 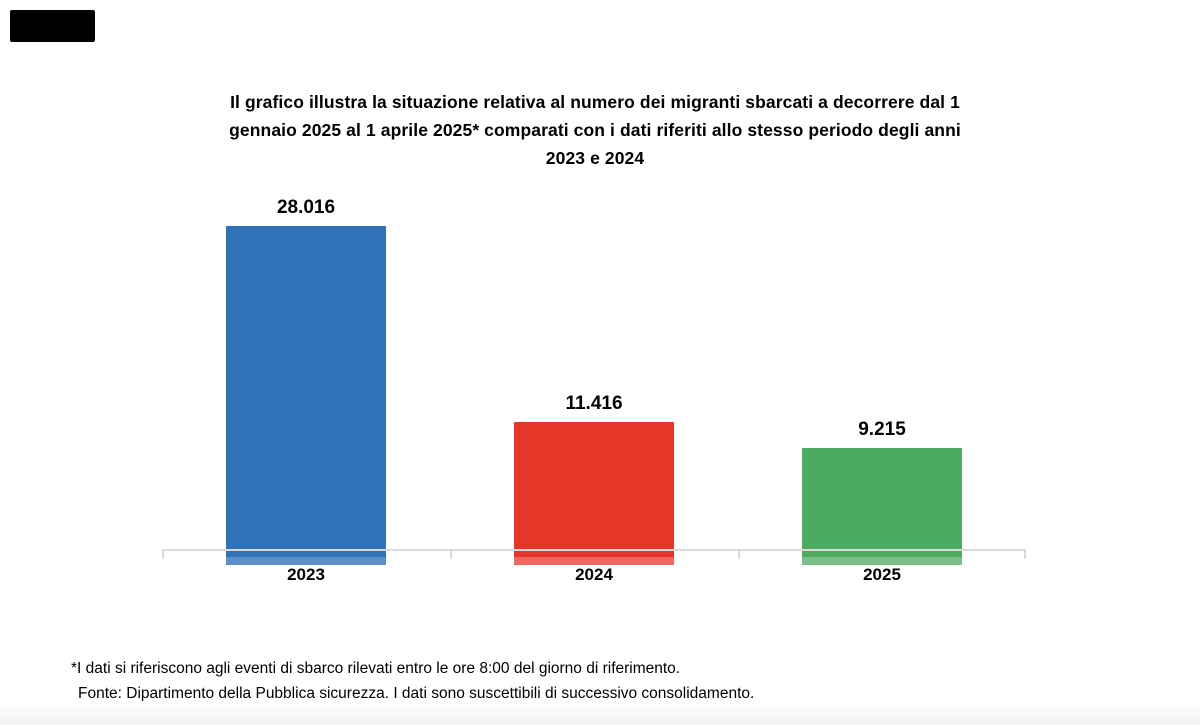 What do you see at coordinates (882, 574) in the screenshot?
I see `category-label-2025: 2025` at bounding box center [882, 574].